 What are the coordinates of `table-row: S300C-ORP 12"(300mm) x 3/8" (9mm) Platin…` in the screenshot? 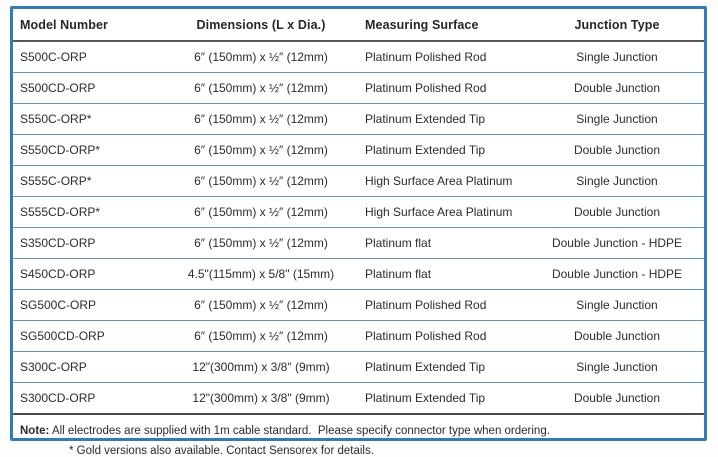 It's located at (358, 367).